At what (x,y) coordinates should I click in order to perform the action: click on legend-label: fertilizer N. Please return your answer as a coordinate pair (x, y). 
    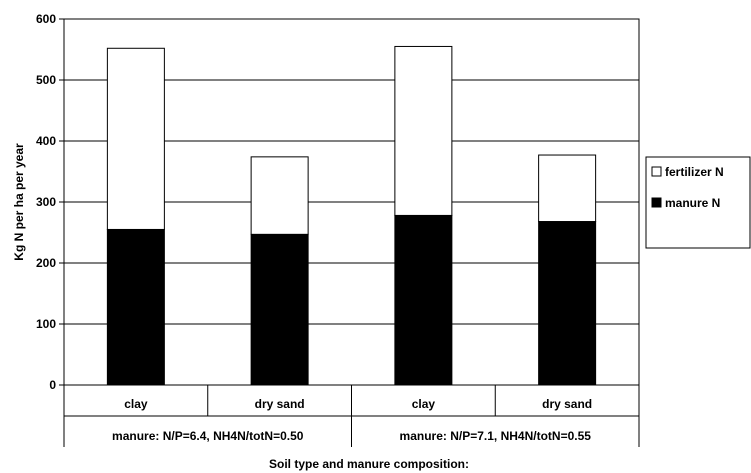
    Looking at the image, I should click on (694, 172).